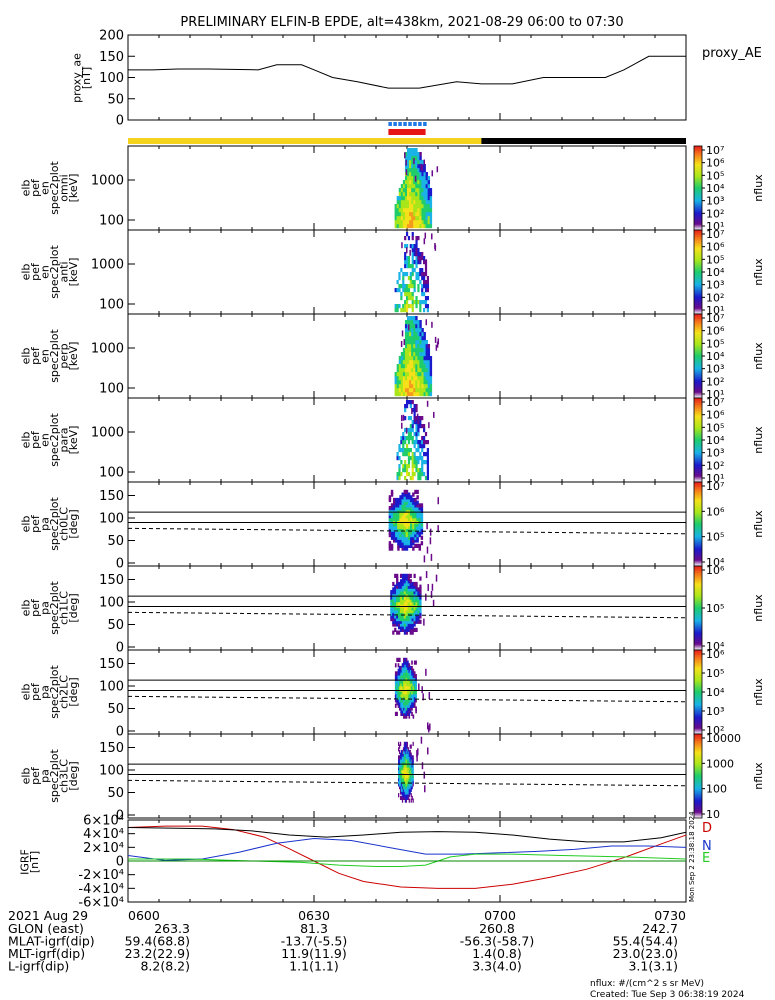 This screenshot has width=775, height=1000. I want to click on spec-ylabel-line: pef, so click(35, 187).